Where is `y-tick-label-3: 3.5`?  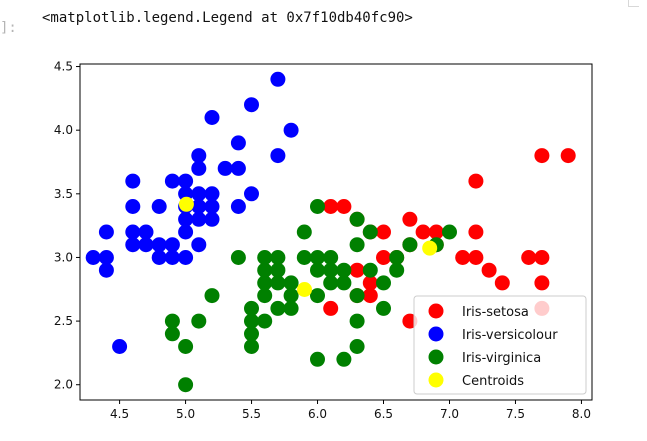
y-tick-label-3: 3.5 is located at coordinates (63, 194).